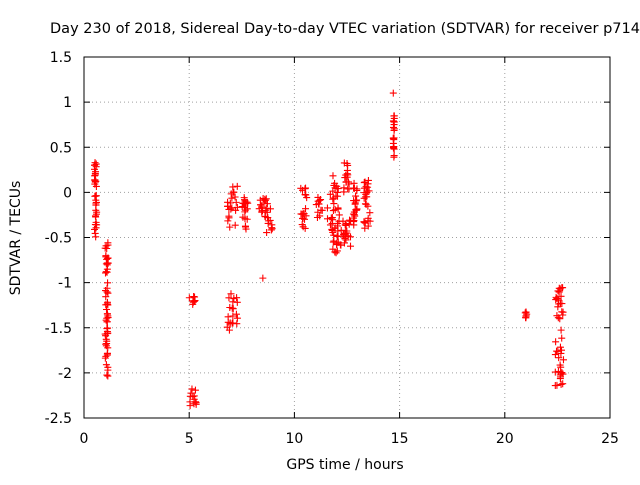 The height and width of the screenshot is (485, 640). Describe the element at coordinates (16, 238) in the screenshot. I see `y-axis-label: SDTVAR / TECUs` at that location.